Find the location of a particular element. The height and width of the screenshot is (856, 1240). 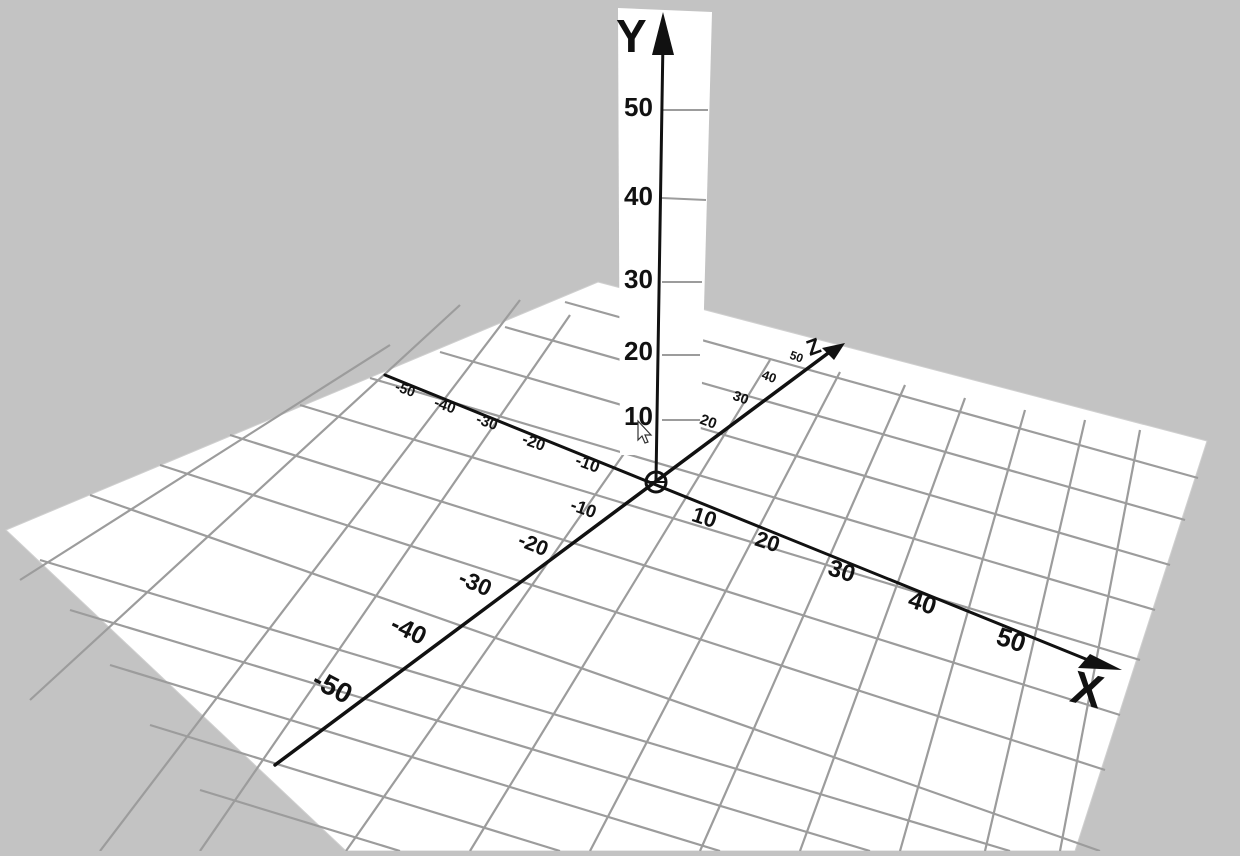

y-axis-line is located at coordinates (659, 260).